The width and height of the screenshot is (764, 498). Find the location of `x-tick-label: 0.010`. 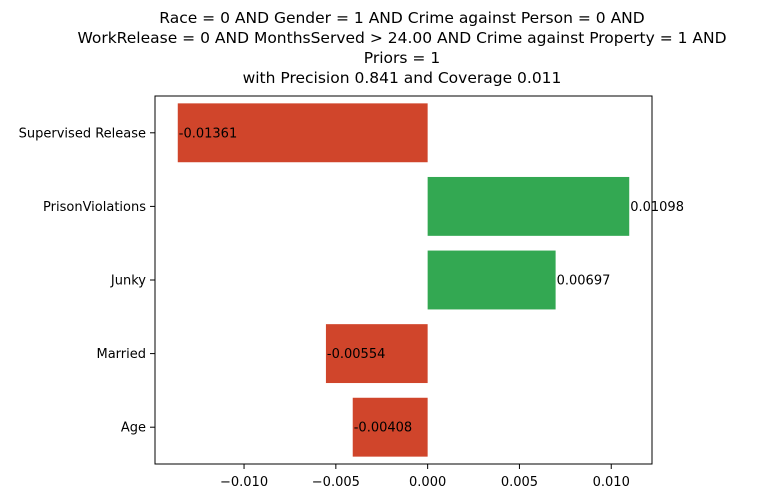

x-tick-label: 0.010 is located at coordinates (611, 482).